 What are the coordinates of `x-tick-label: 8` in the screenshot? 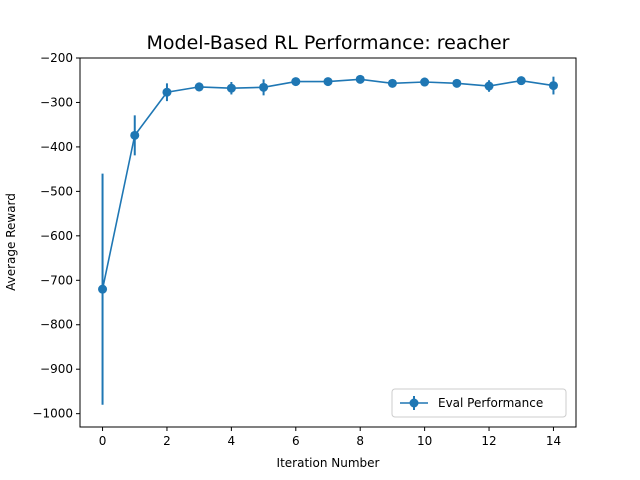 It's located at (360, 441).